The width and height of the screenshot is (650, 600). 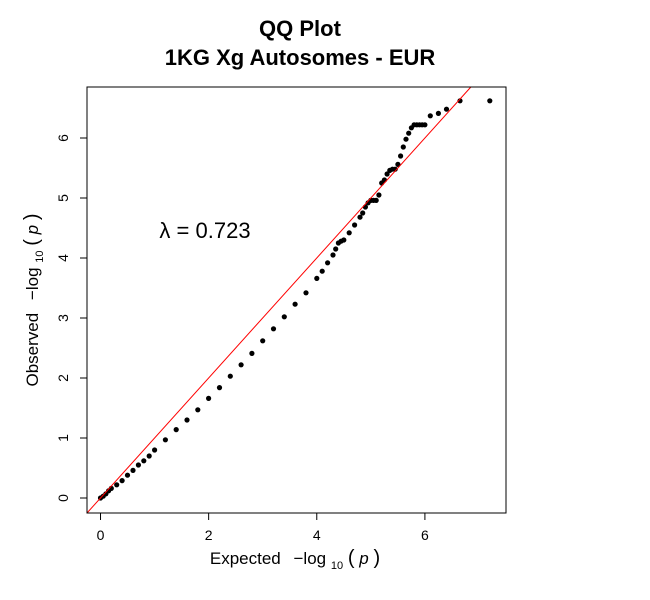 I want to click on y-axis-label-close-paren: ), so click(x=32, y=216).